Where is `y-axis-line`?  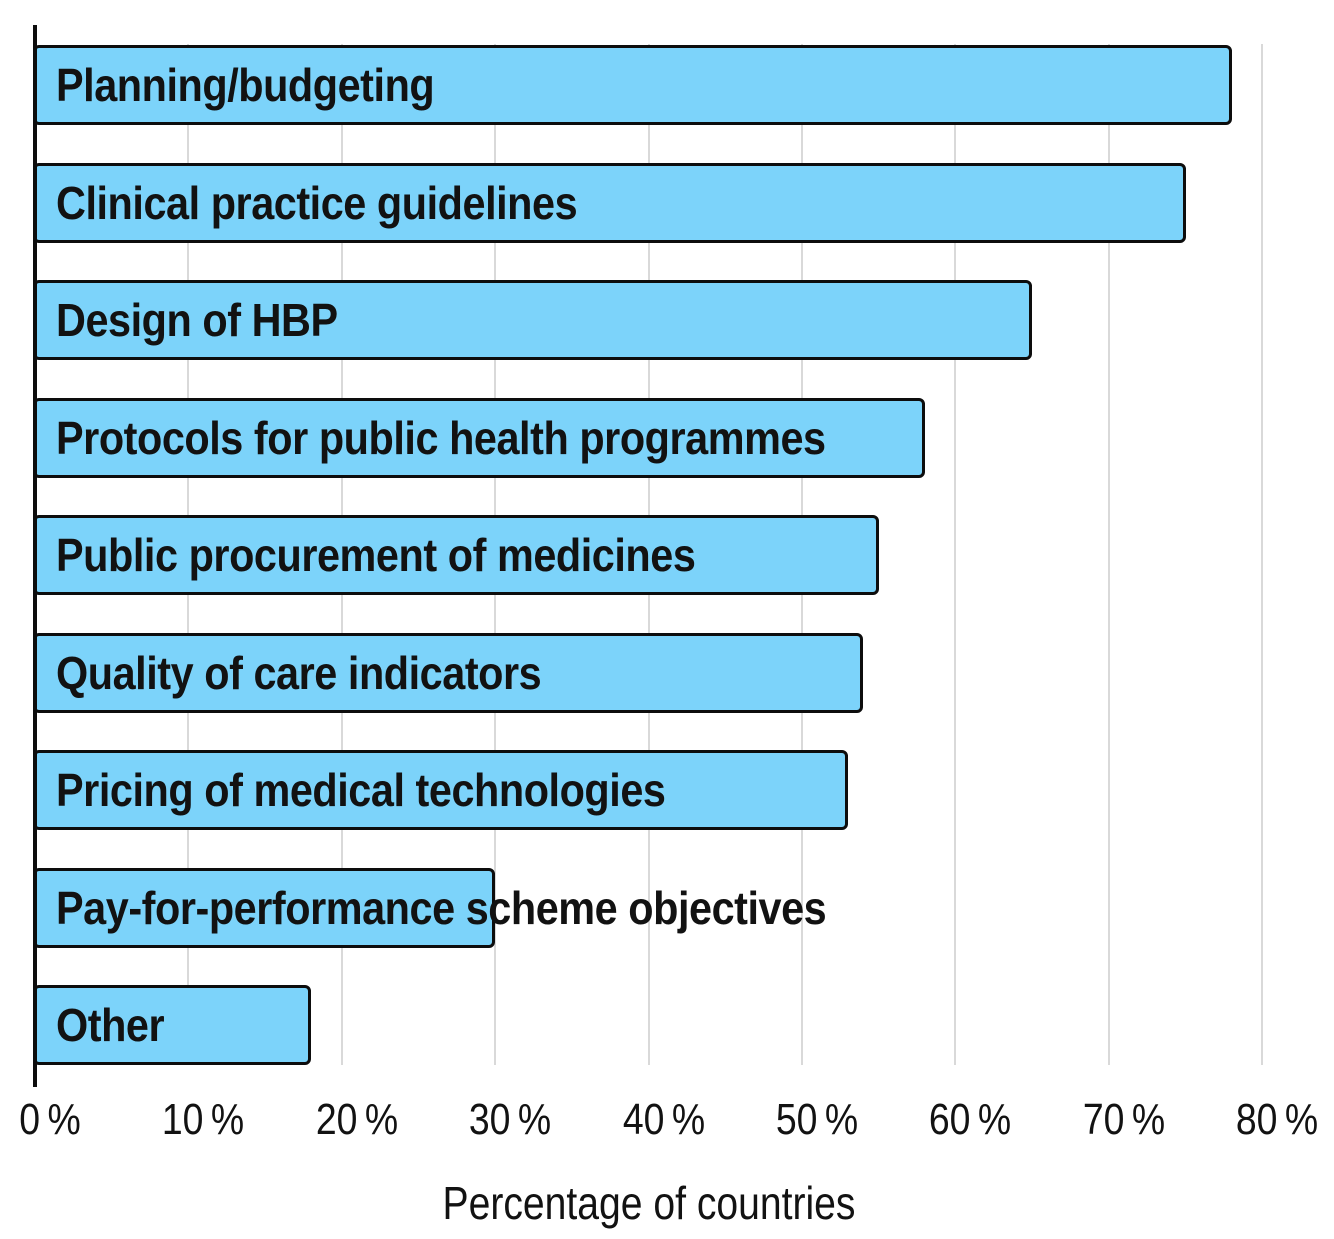 y-axis-line is located at coordinates (35, 556).